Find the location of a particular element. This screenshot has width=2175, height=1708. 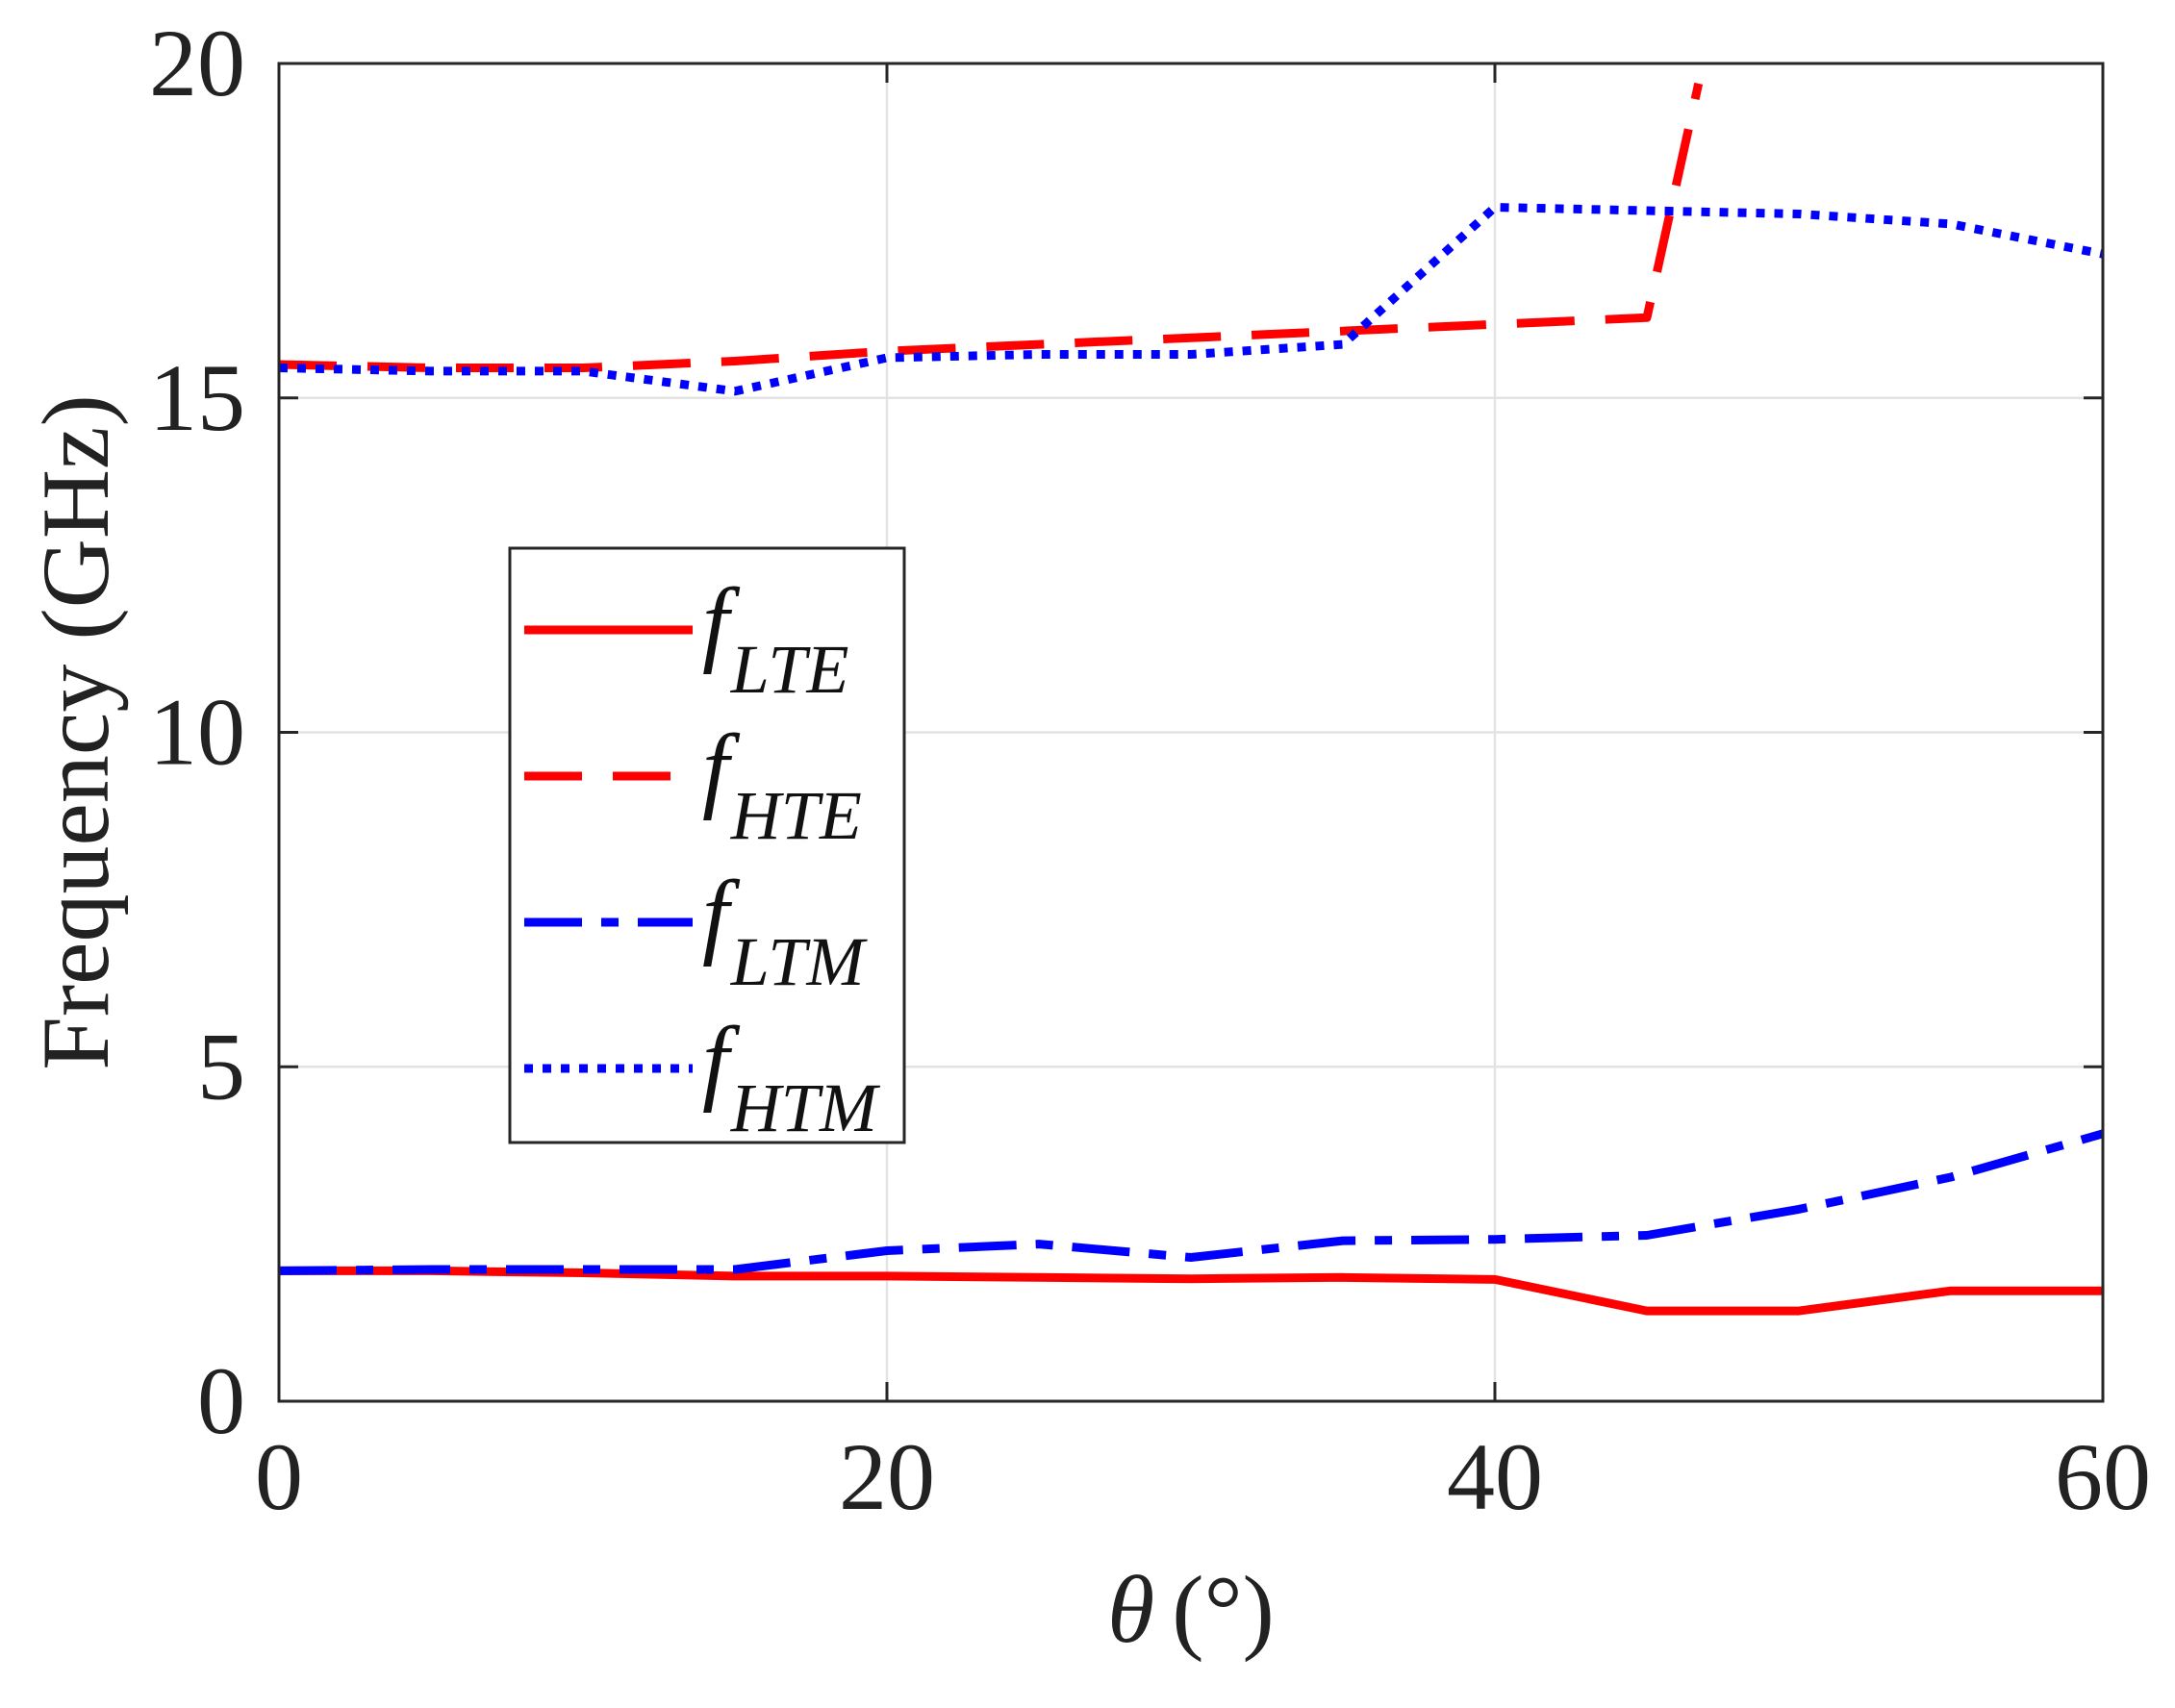

legend-label-subscript: HTM is located at coordinates (806, 1107).